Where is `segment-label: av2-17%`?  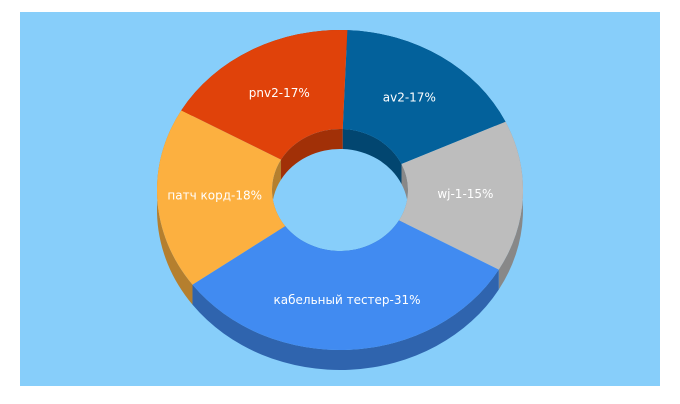 segment-label: av2-17% is located at coordinates (409, 97).